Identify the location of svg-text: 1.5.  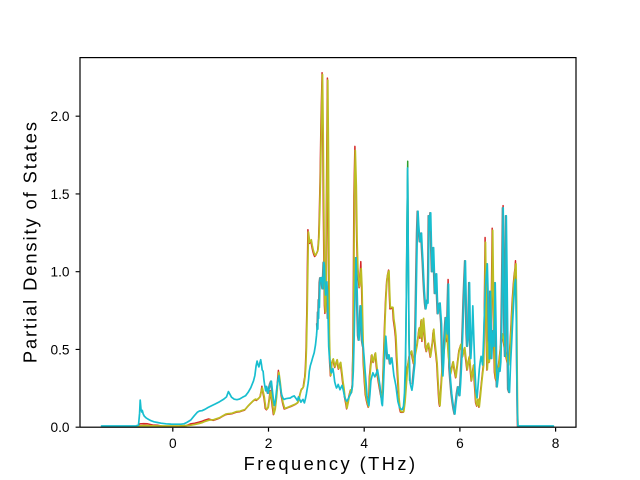
(59, 194).